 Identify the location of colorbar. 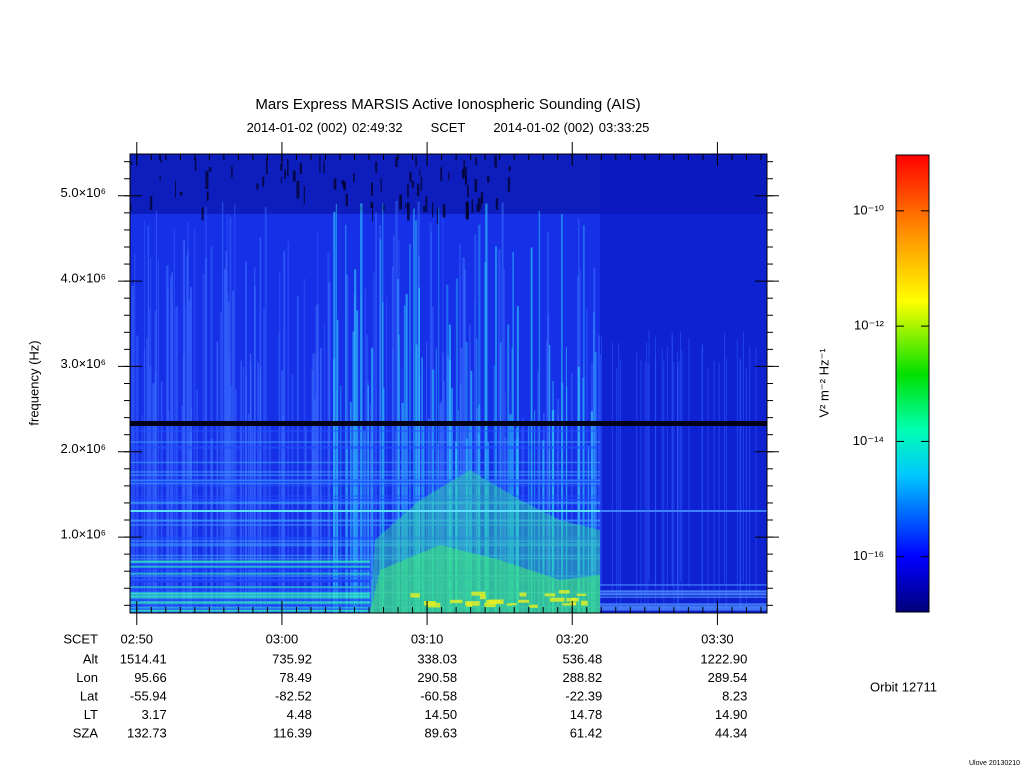
(912, 383).